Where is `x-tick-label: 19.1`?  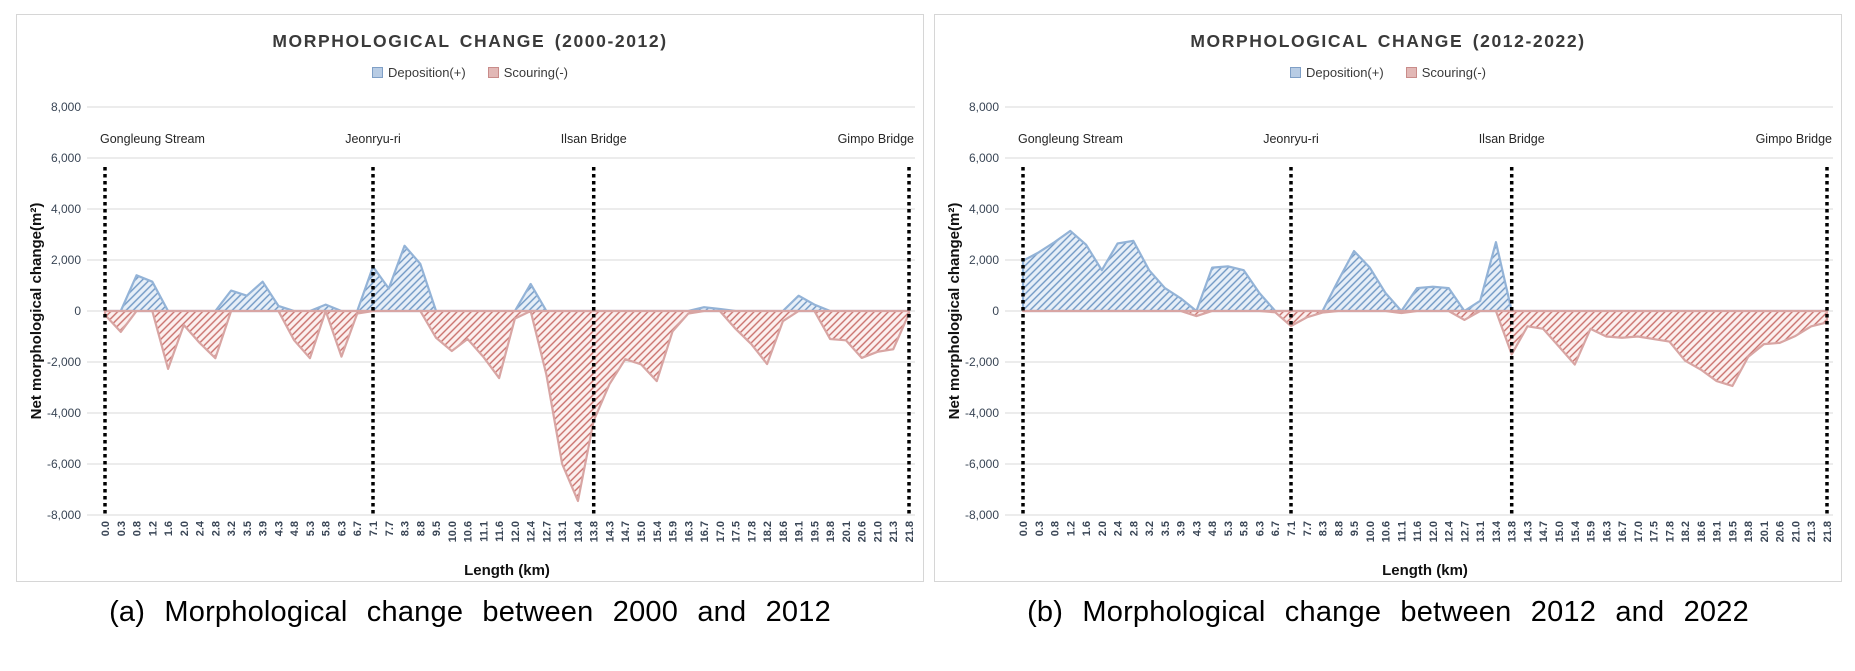 x-tick-label: 19.1 is located at coordinates (800, 531).